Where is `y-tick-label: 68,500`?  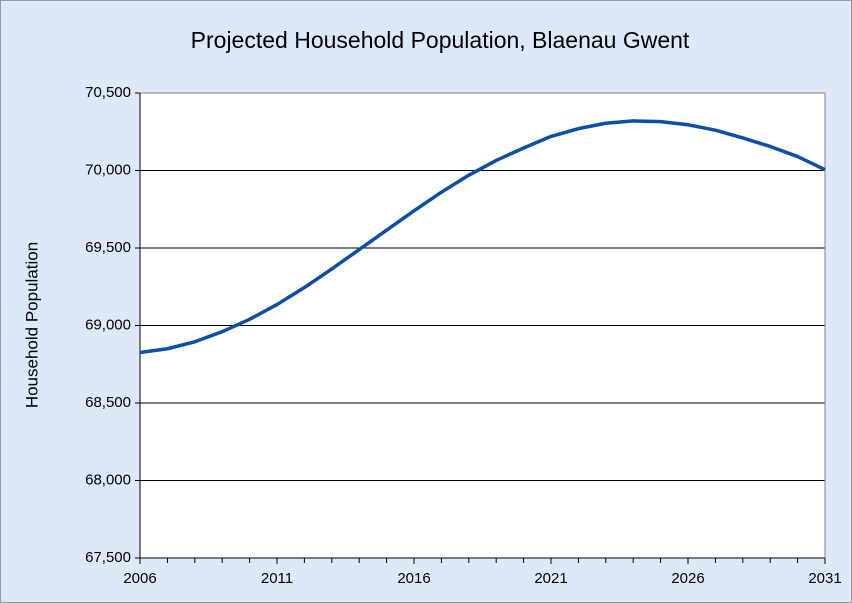 y-tick-label: 68,500 is located at coordinates (108, 402).